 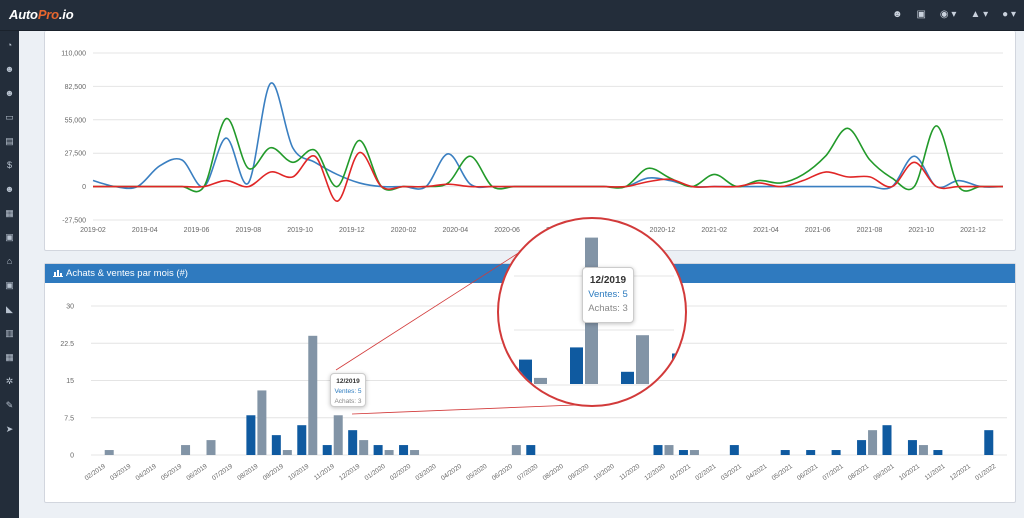 What do you see at coordinates (973, 230) in the screenshot?
I see `x-tick-label: 2021-12` at bounding box center [973, 230].